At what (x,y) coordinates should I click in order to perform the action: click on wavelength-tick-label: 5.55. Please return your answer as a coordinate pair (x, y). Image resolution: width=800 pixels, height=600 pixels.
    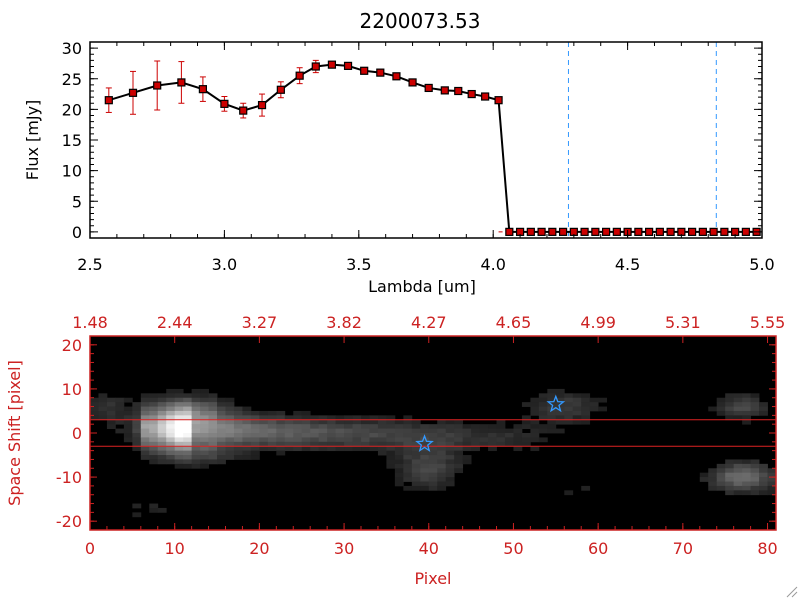
    Looking at the image, I should click on (768, 322).